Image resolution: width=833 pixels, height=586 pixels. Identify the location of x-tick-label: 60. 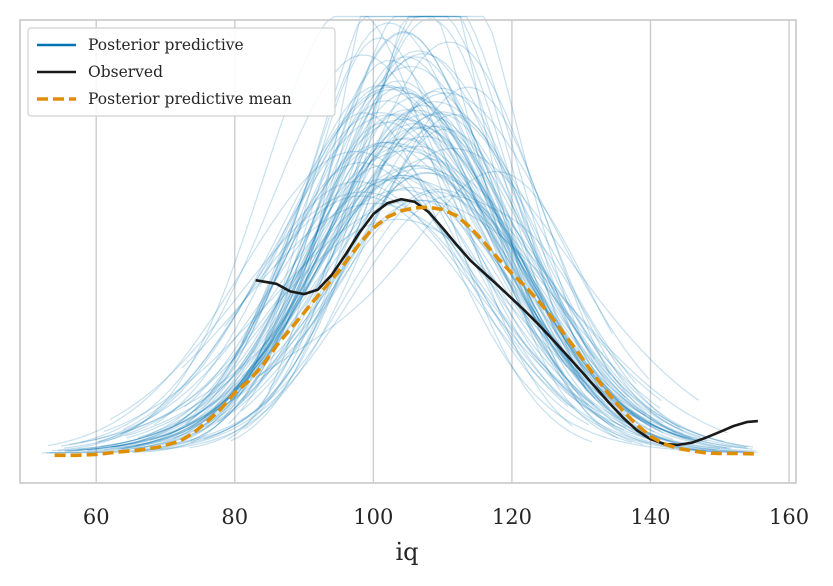
(96, 517).